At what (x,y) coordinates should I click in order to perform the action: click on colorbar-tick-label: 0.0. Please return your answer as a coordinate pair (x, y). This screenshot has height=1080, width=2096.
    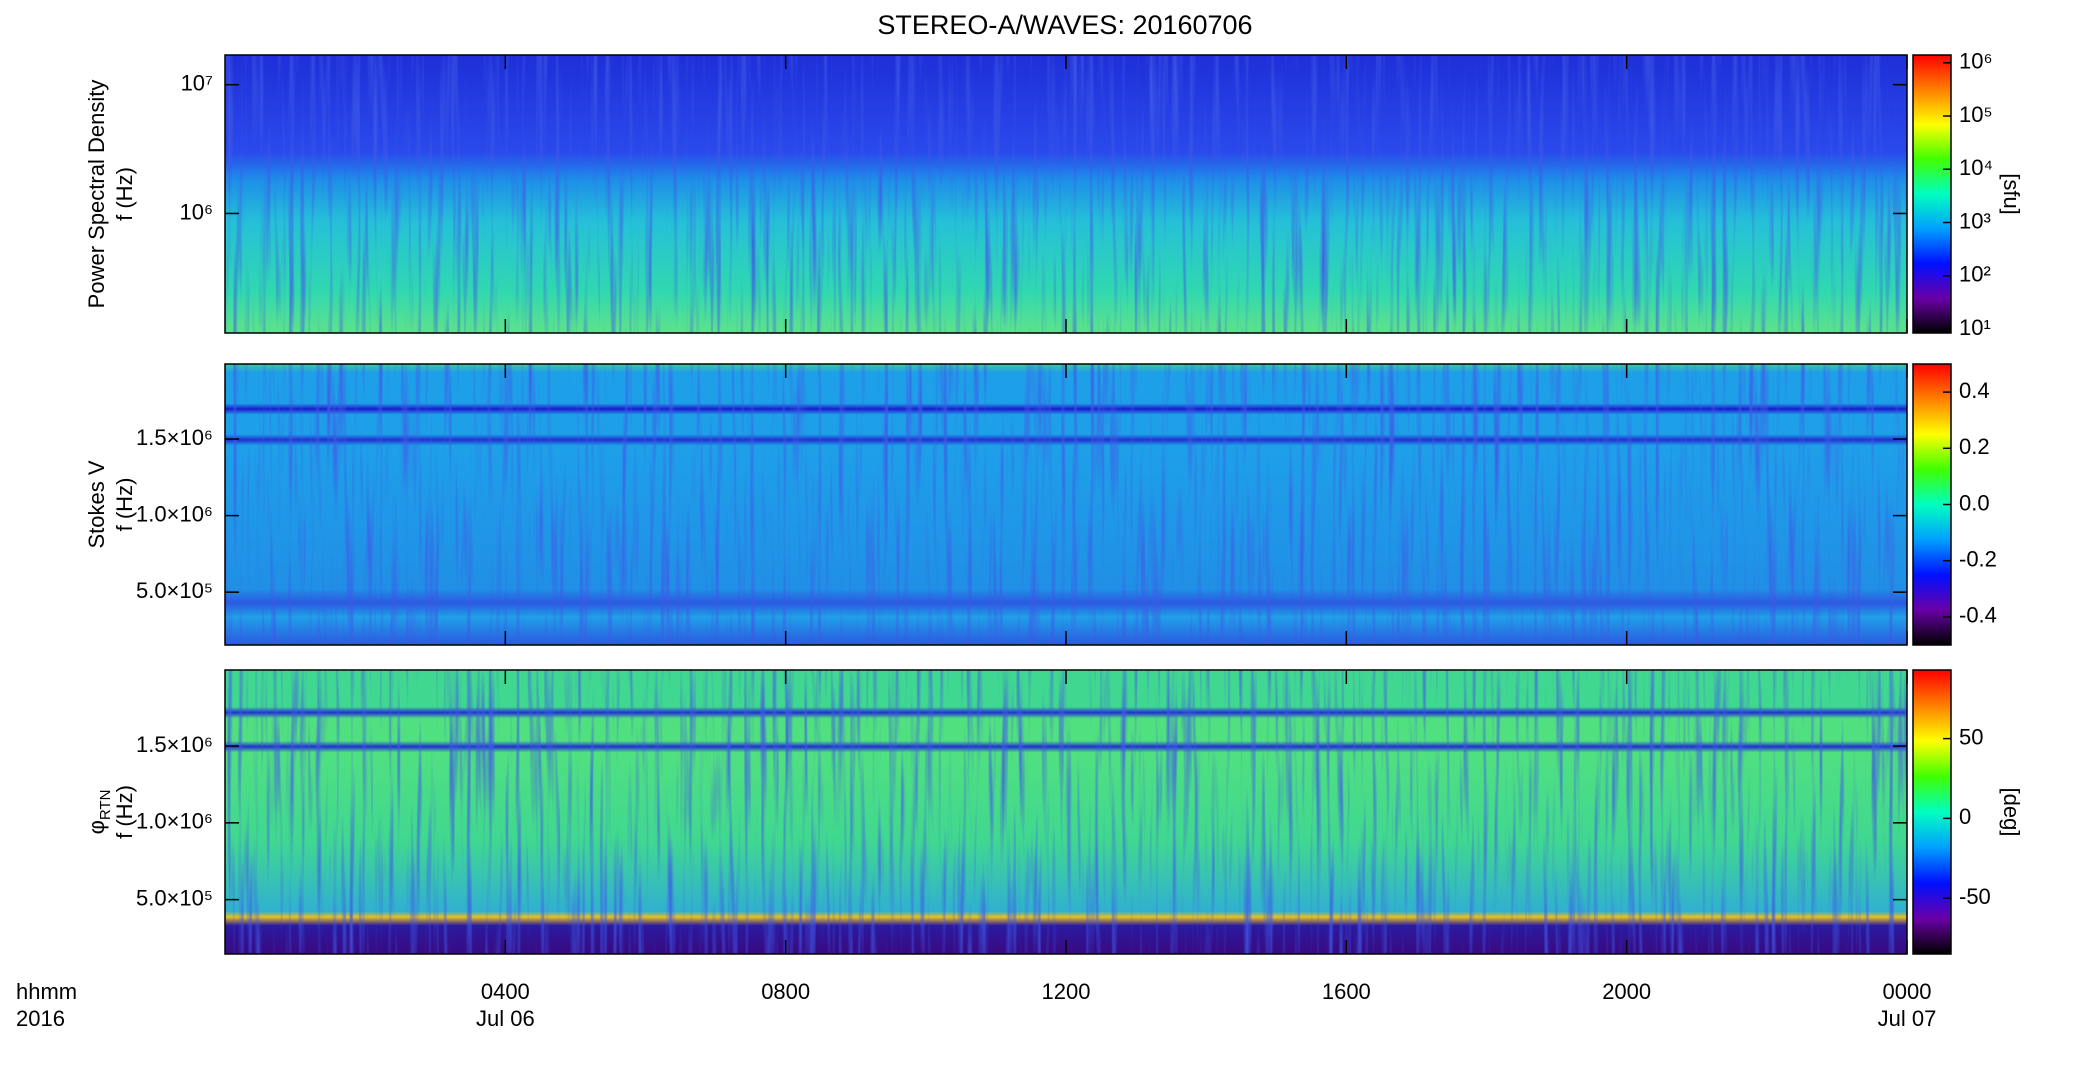
    Looking at the image, I should click on (1974, 502).